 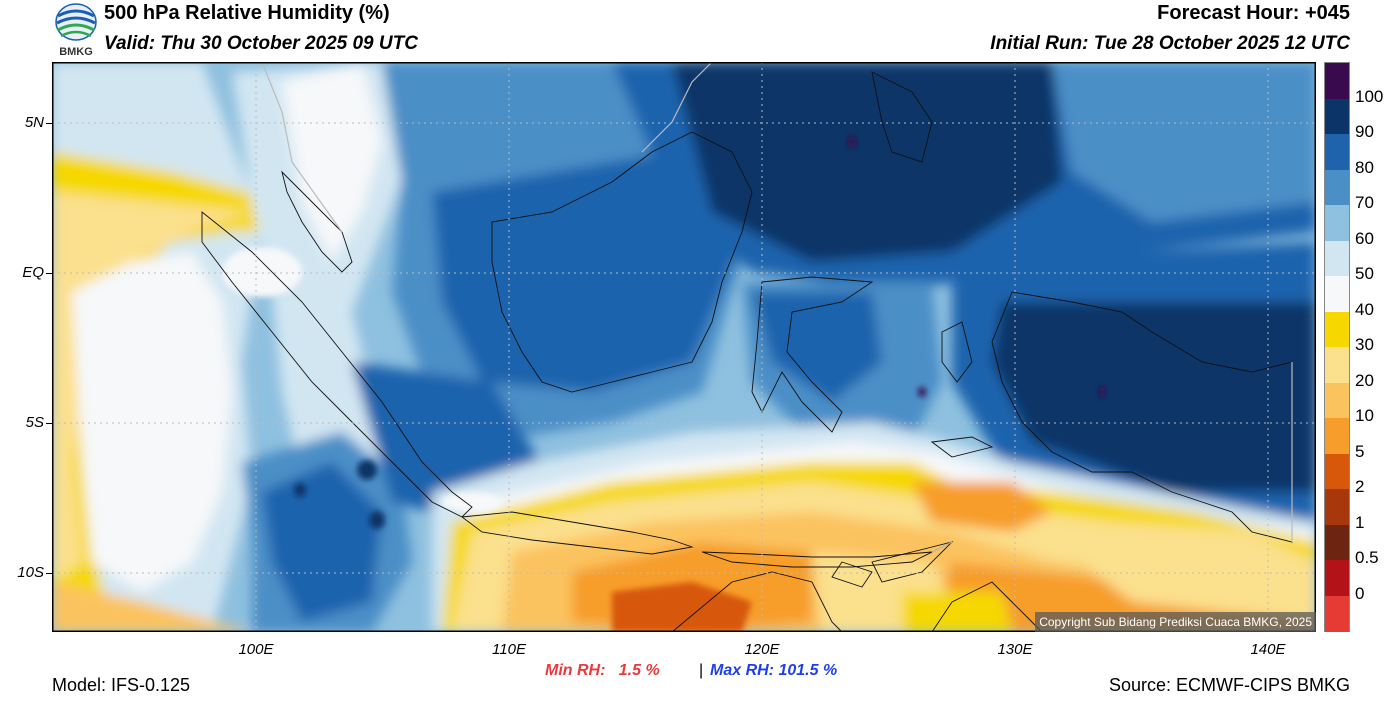 I want to click on colorbar-label: 1, so click(x=1360, y=522).